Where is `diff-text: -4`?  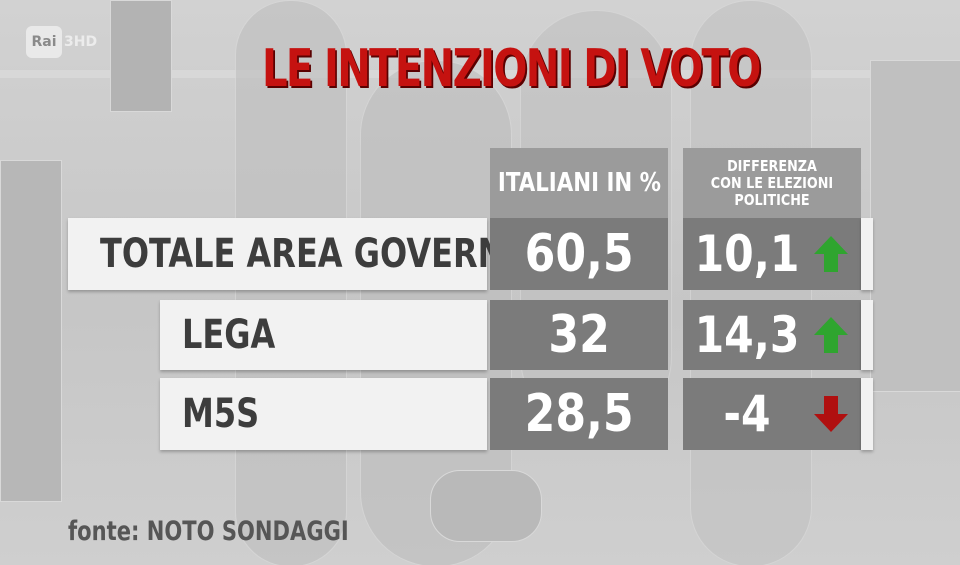 diff-text: -4 is located at coordinates (747, 414).